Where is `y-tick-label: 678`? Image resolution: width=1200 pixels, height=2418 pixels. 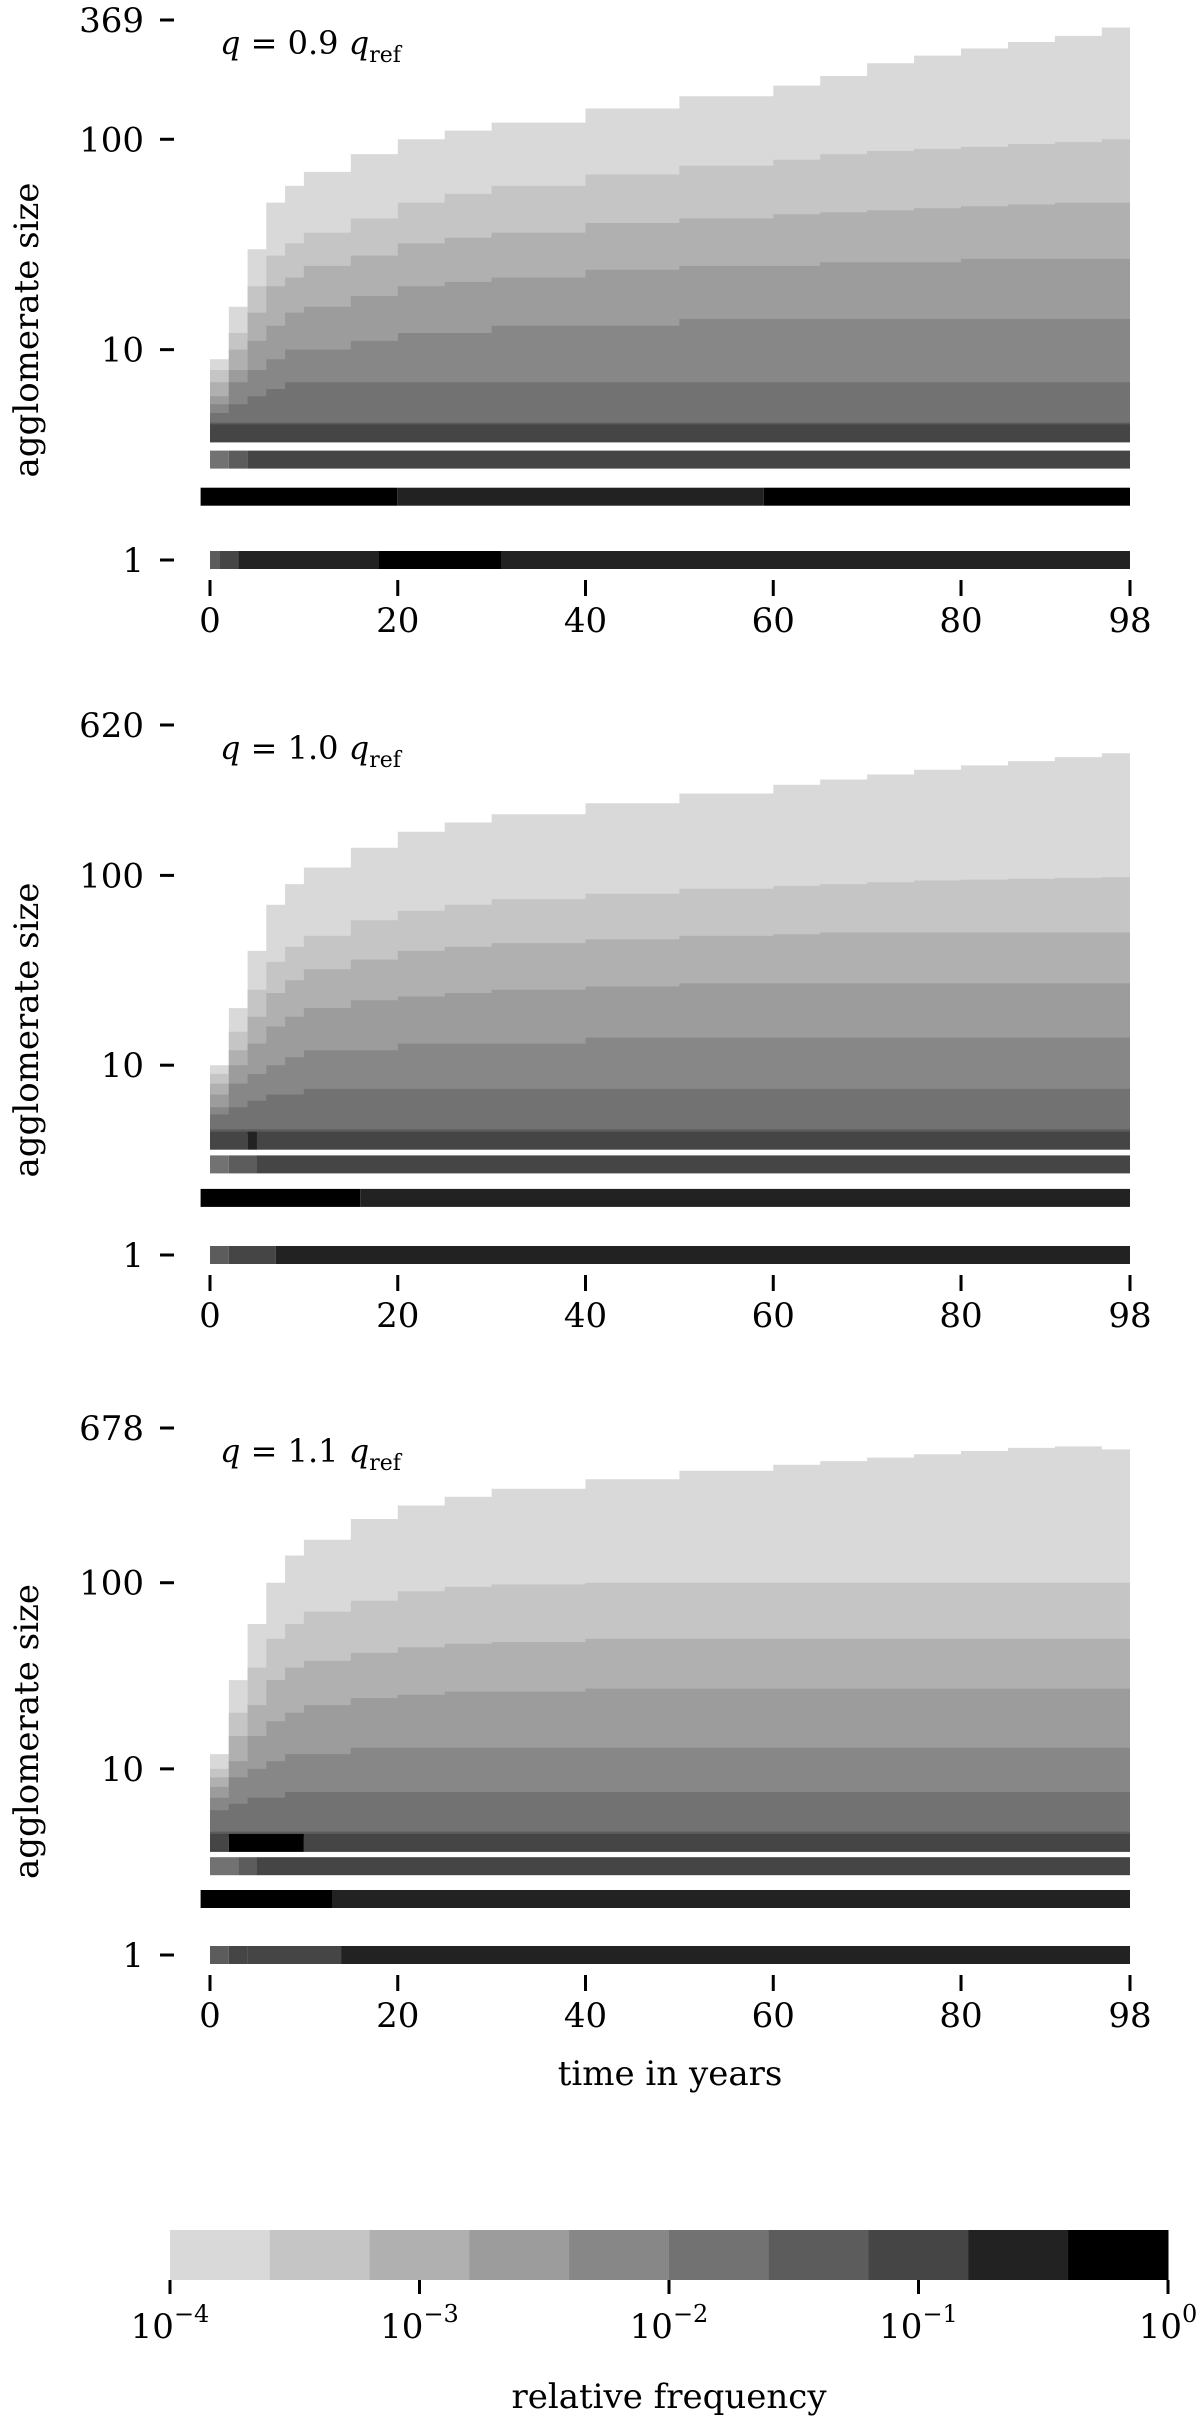
y-tick-label: 678 is located at coordinates (111, 1429).